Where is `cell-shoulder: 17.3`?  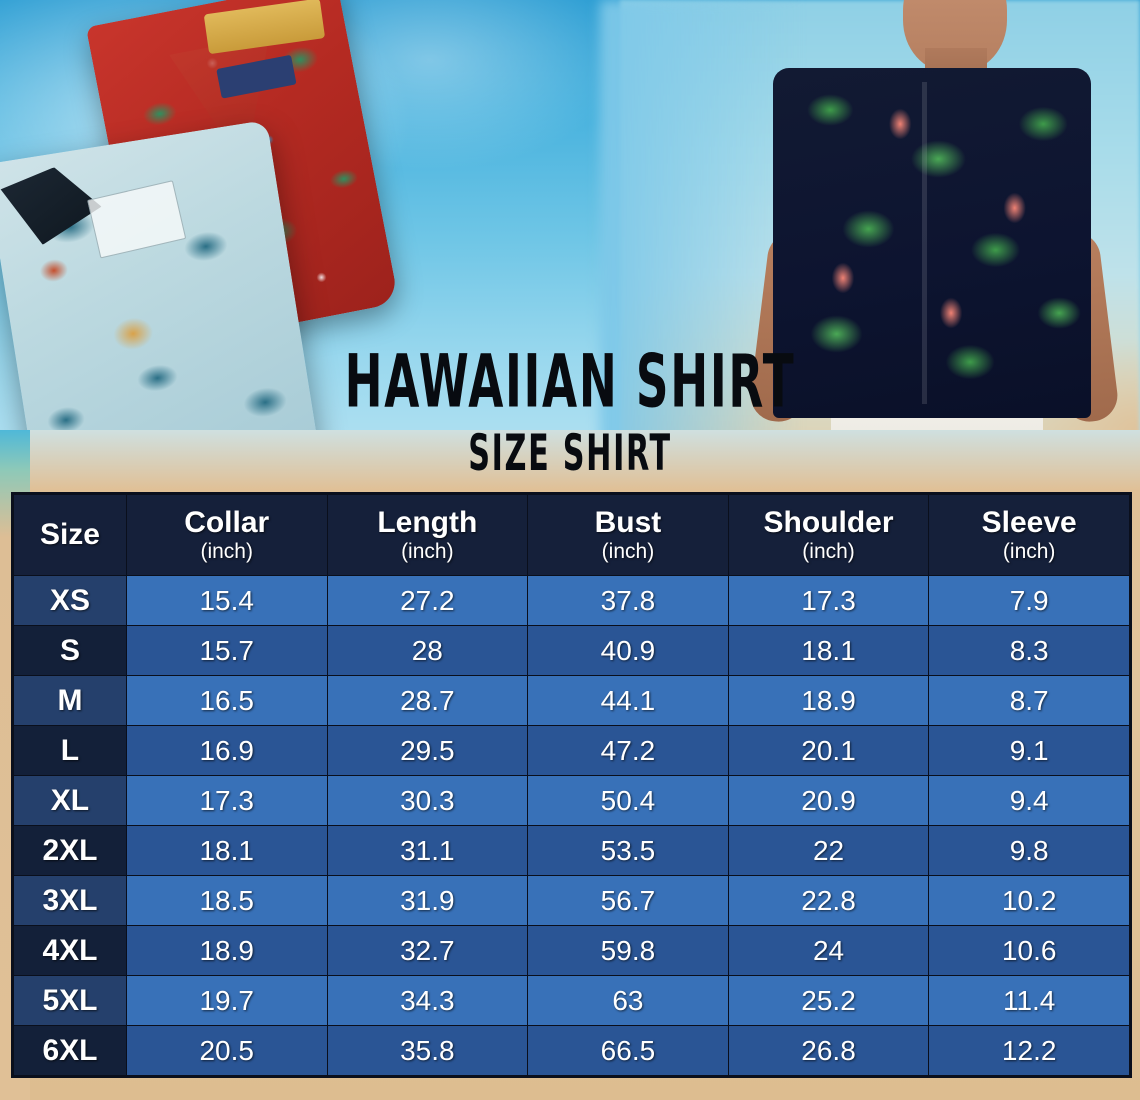
cell-shoulder: 17.3 is located at coordinates (828, 600).